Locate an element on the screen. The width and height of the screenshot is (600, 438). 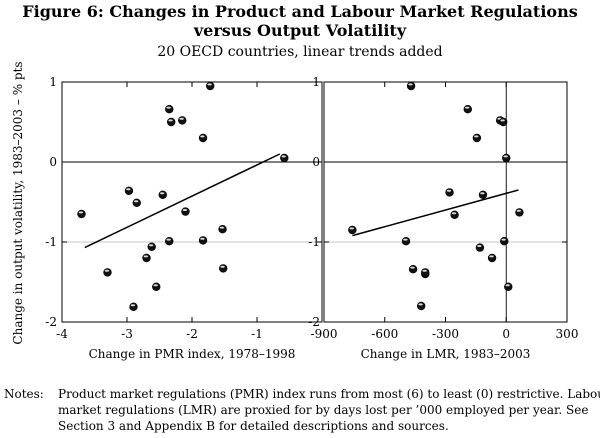
figure-subtitle: 20 OECD countries, linear trends added is located at coordinates (299, 52).